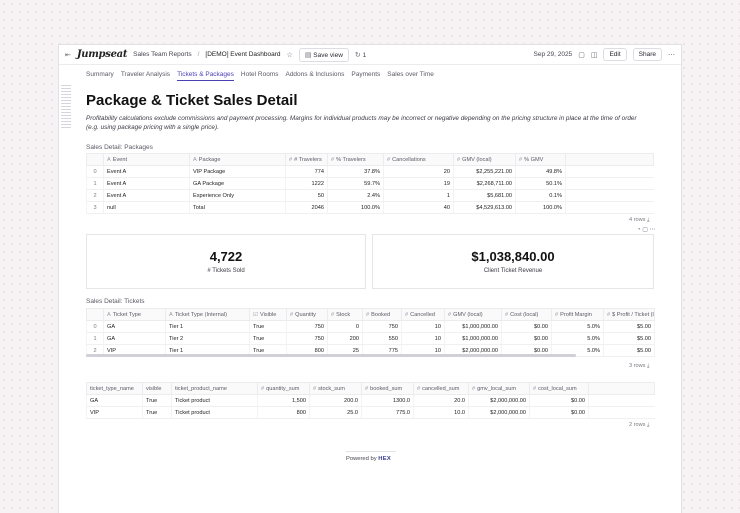 The image size is (740, 513). What do you see at coordinates (345, 326) in the screenshot?
I see `table-cell: 0` at bounding box center [345, 326].